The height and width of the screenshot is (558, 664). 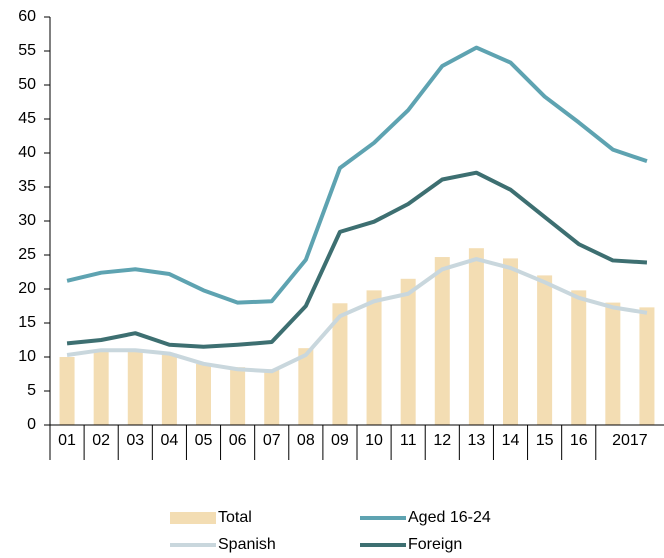 I want to click on x-tick-label: 09, so click(x=340, y=440).